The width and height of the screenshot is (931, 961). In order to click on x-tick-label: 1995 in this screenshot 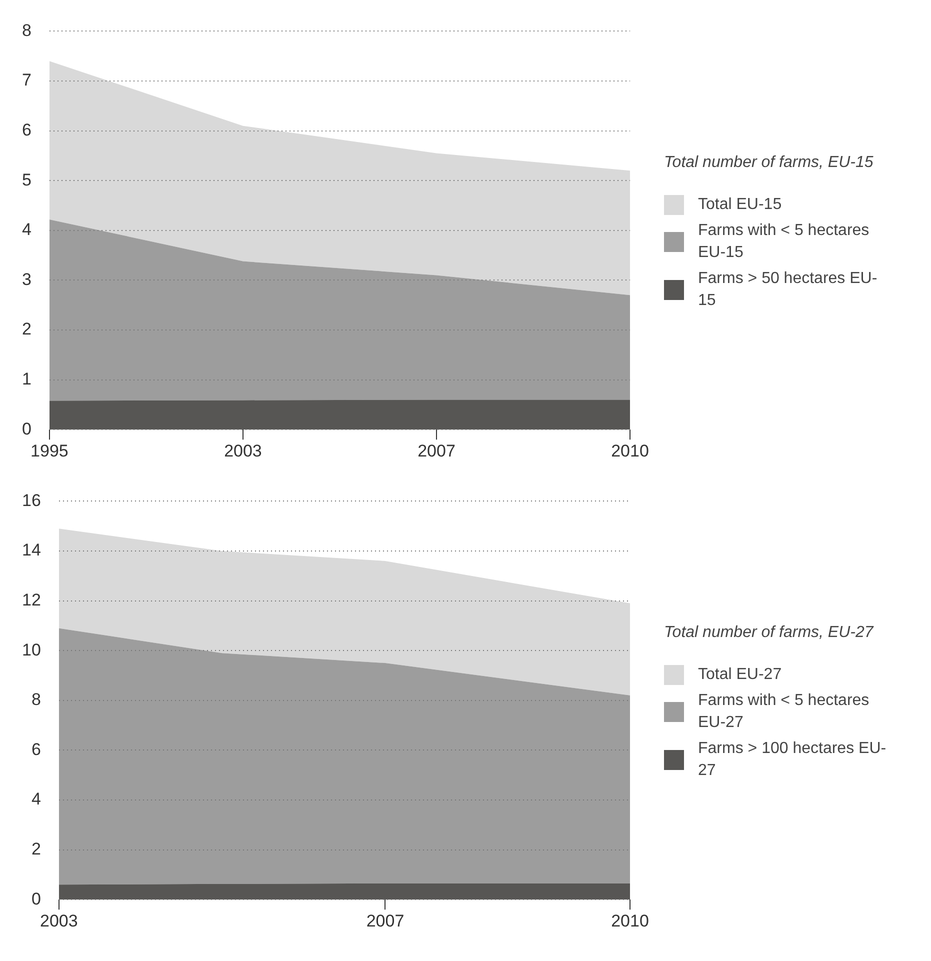, I will do `click(49, 450)`.